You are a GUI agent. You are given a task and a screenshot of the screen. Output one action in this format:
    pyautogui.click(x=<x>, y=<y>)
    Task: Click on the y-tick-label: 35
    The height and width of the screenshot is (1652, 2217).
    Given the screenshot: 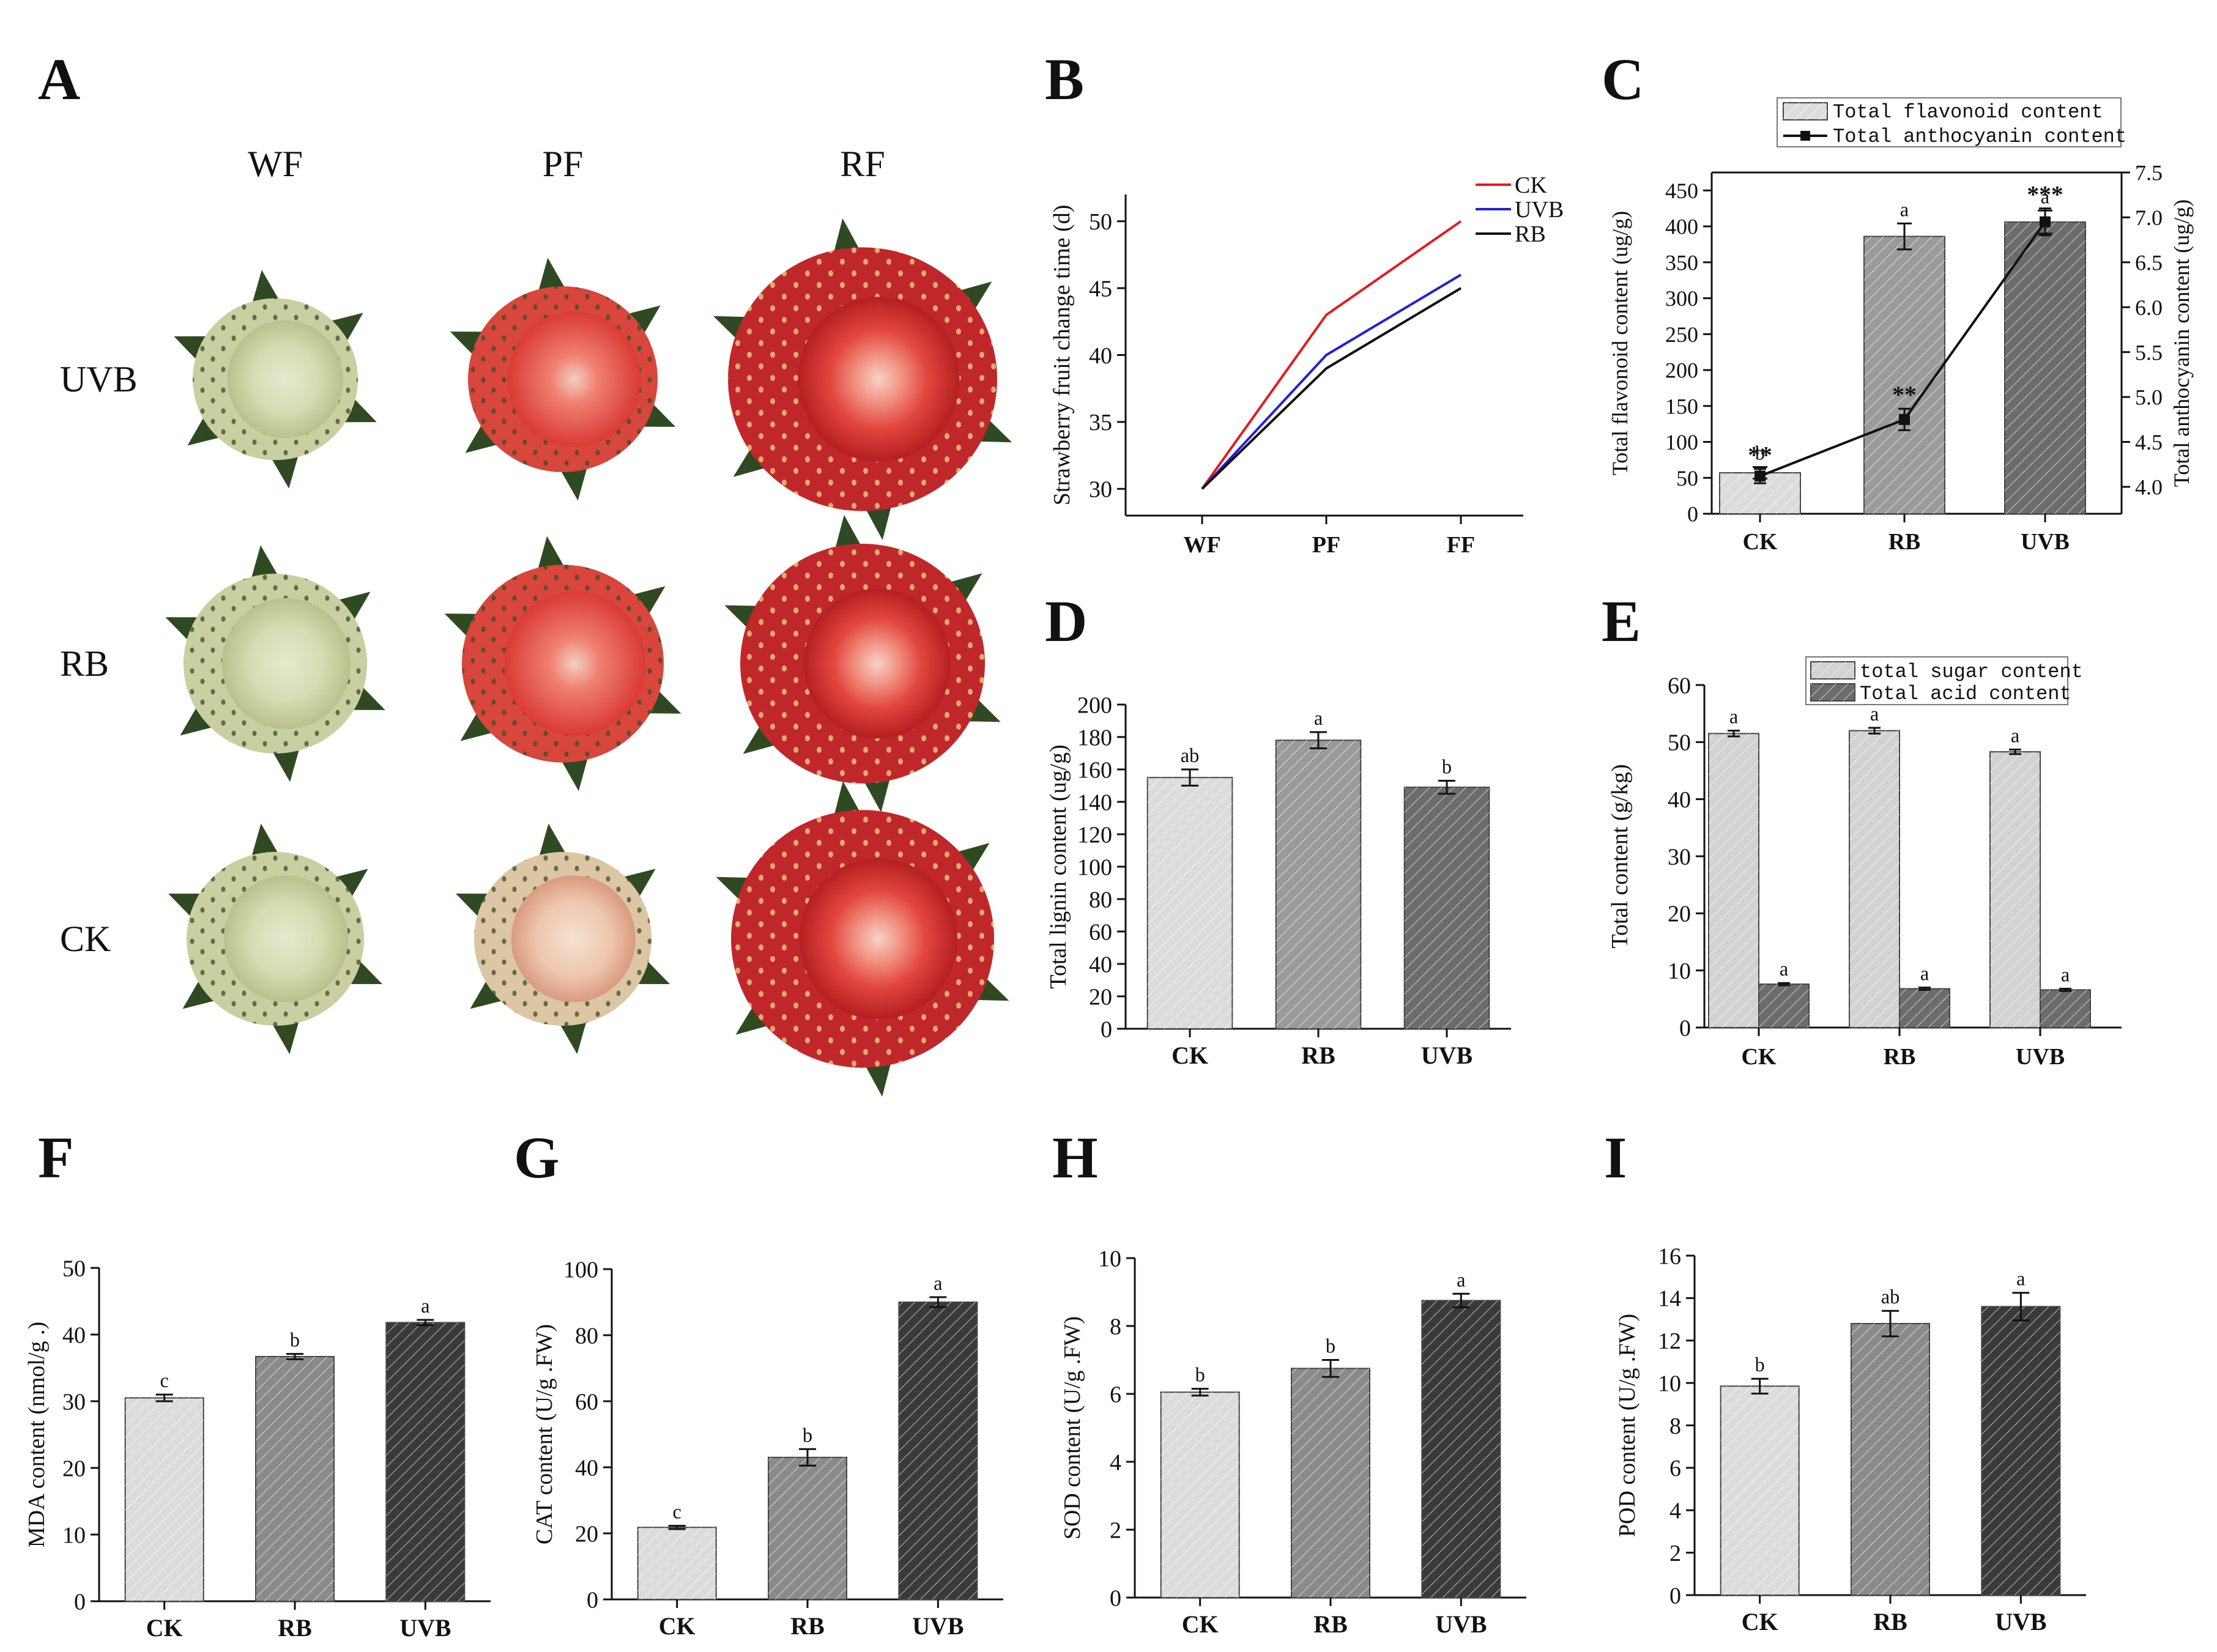 What is the action you would take?
    pyautogui.click(x=1100, y=422)
    